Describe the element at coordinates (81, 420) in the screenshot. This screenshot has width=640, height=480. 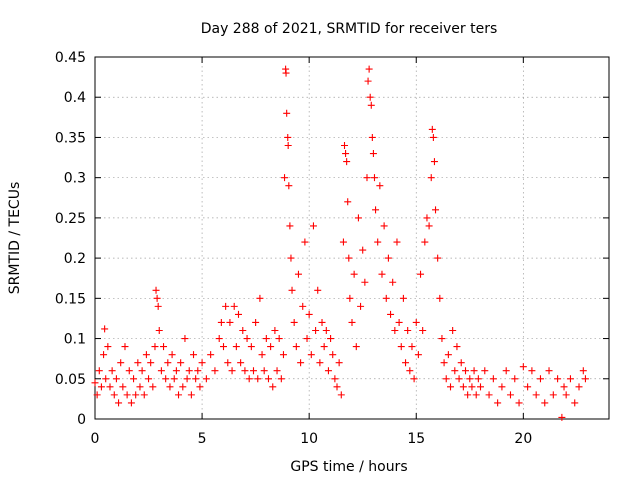
I see `y-tick-label: 0` at that location.